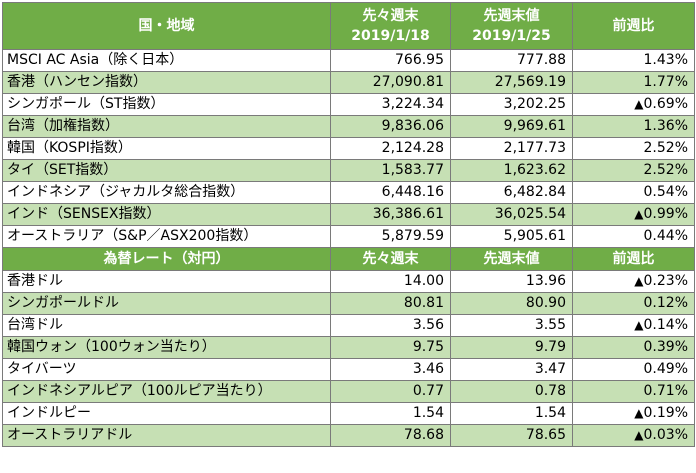 This screenshot has width=696, height=473. I want to click on row-prev-value: 6,448.16, so click(390, 192).